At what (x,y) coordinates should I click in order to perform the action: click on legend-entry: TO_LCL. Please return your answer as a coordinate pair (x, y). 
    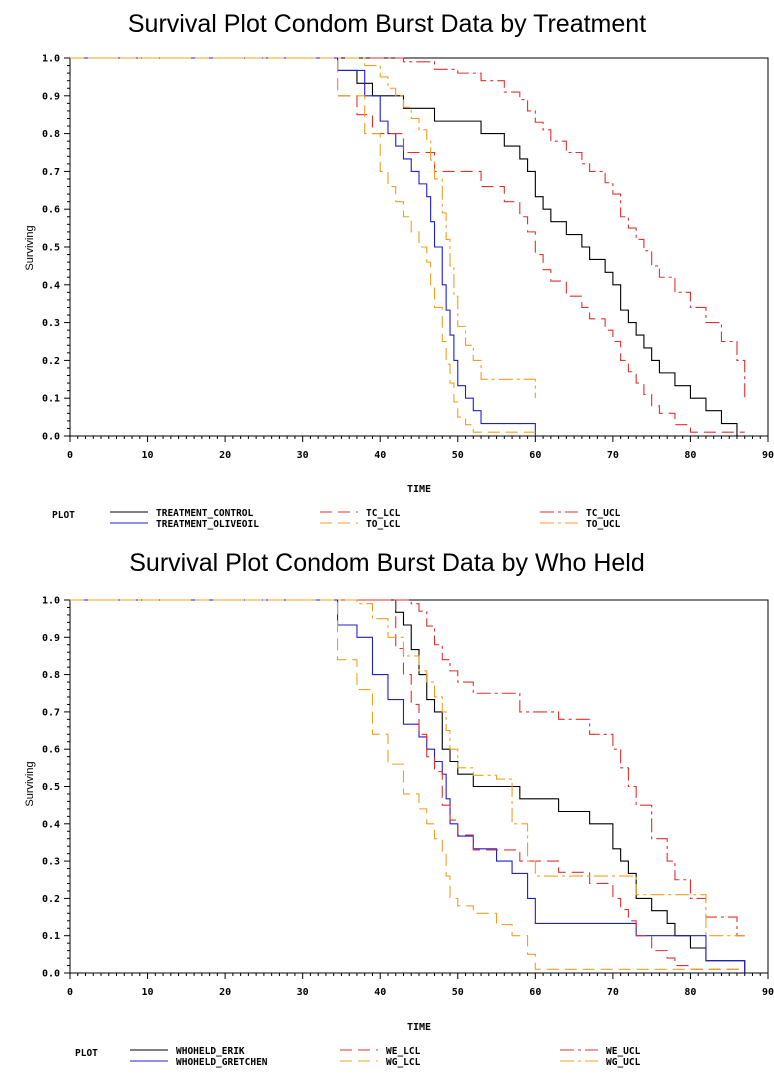
    Looking at the image, I should click on (383, 524).